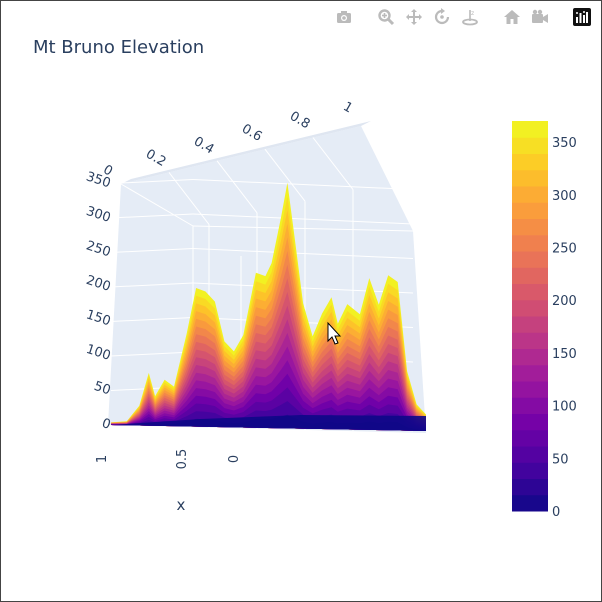 The image size is (602, 602). Describe the element at coordinates (414, 17) in the screenshot. I see `pan-icon` at that location.